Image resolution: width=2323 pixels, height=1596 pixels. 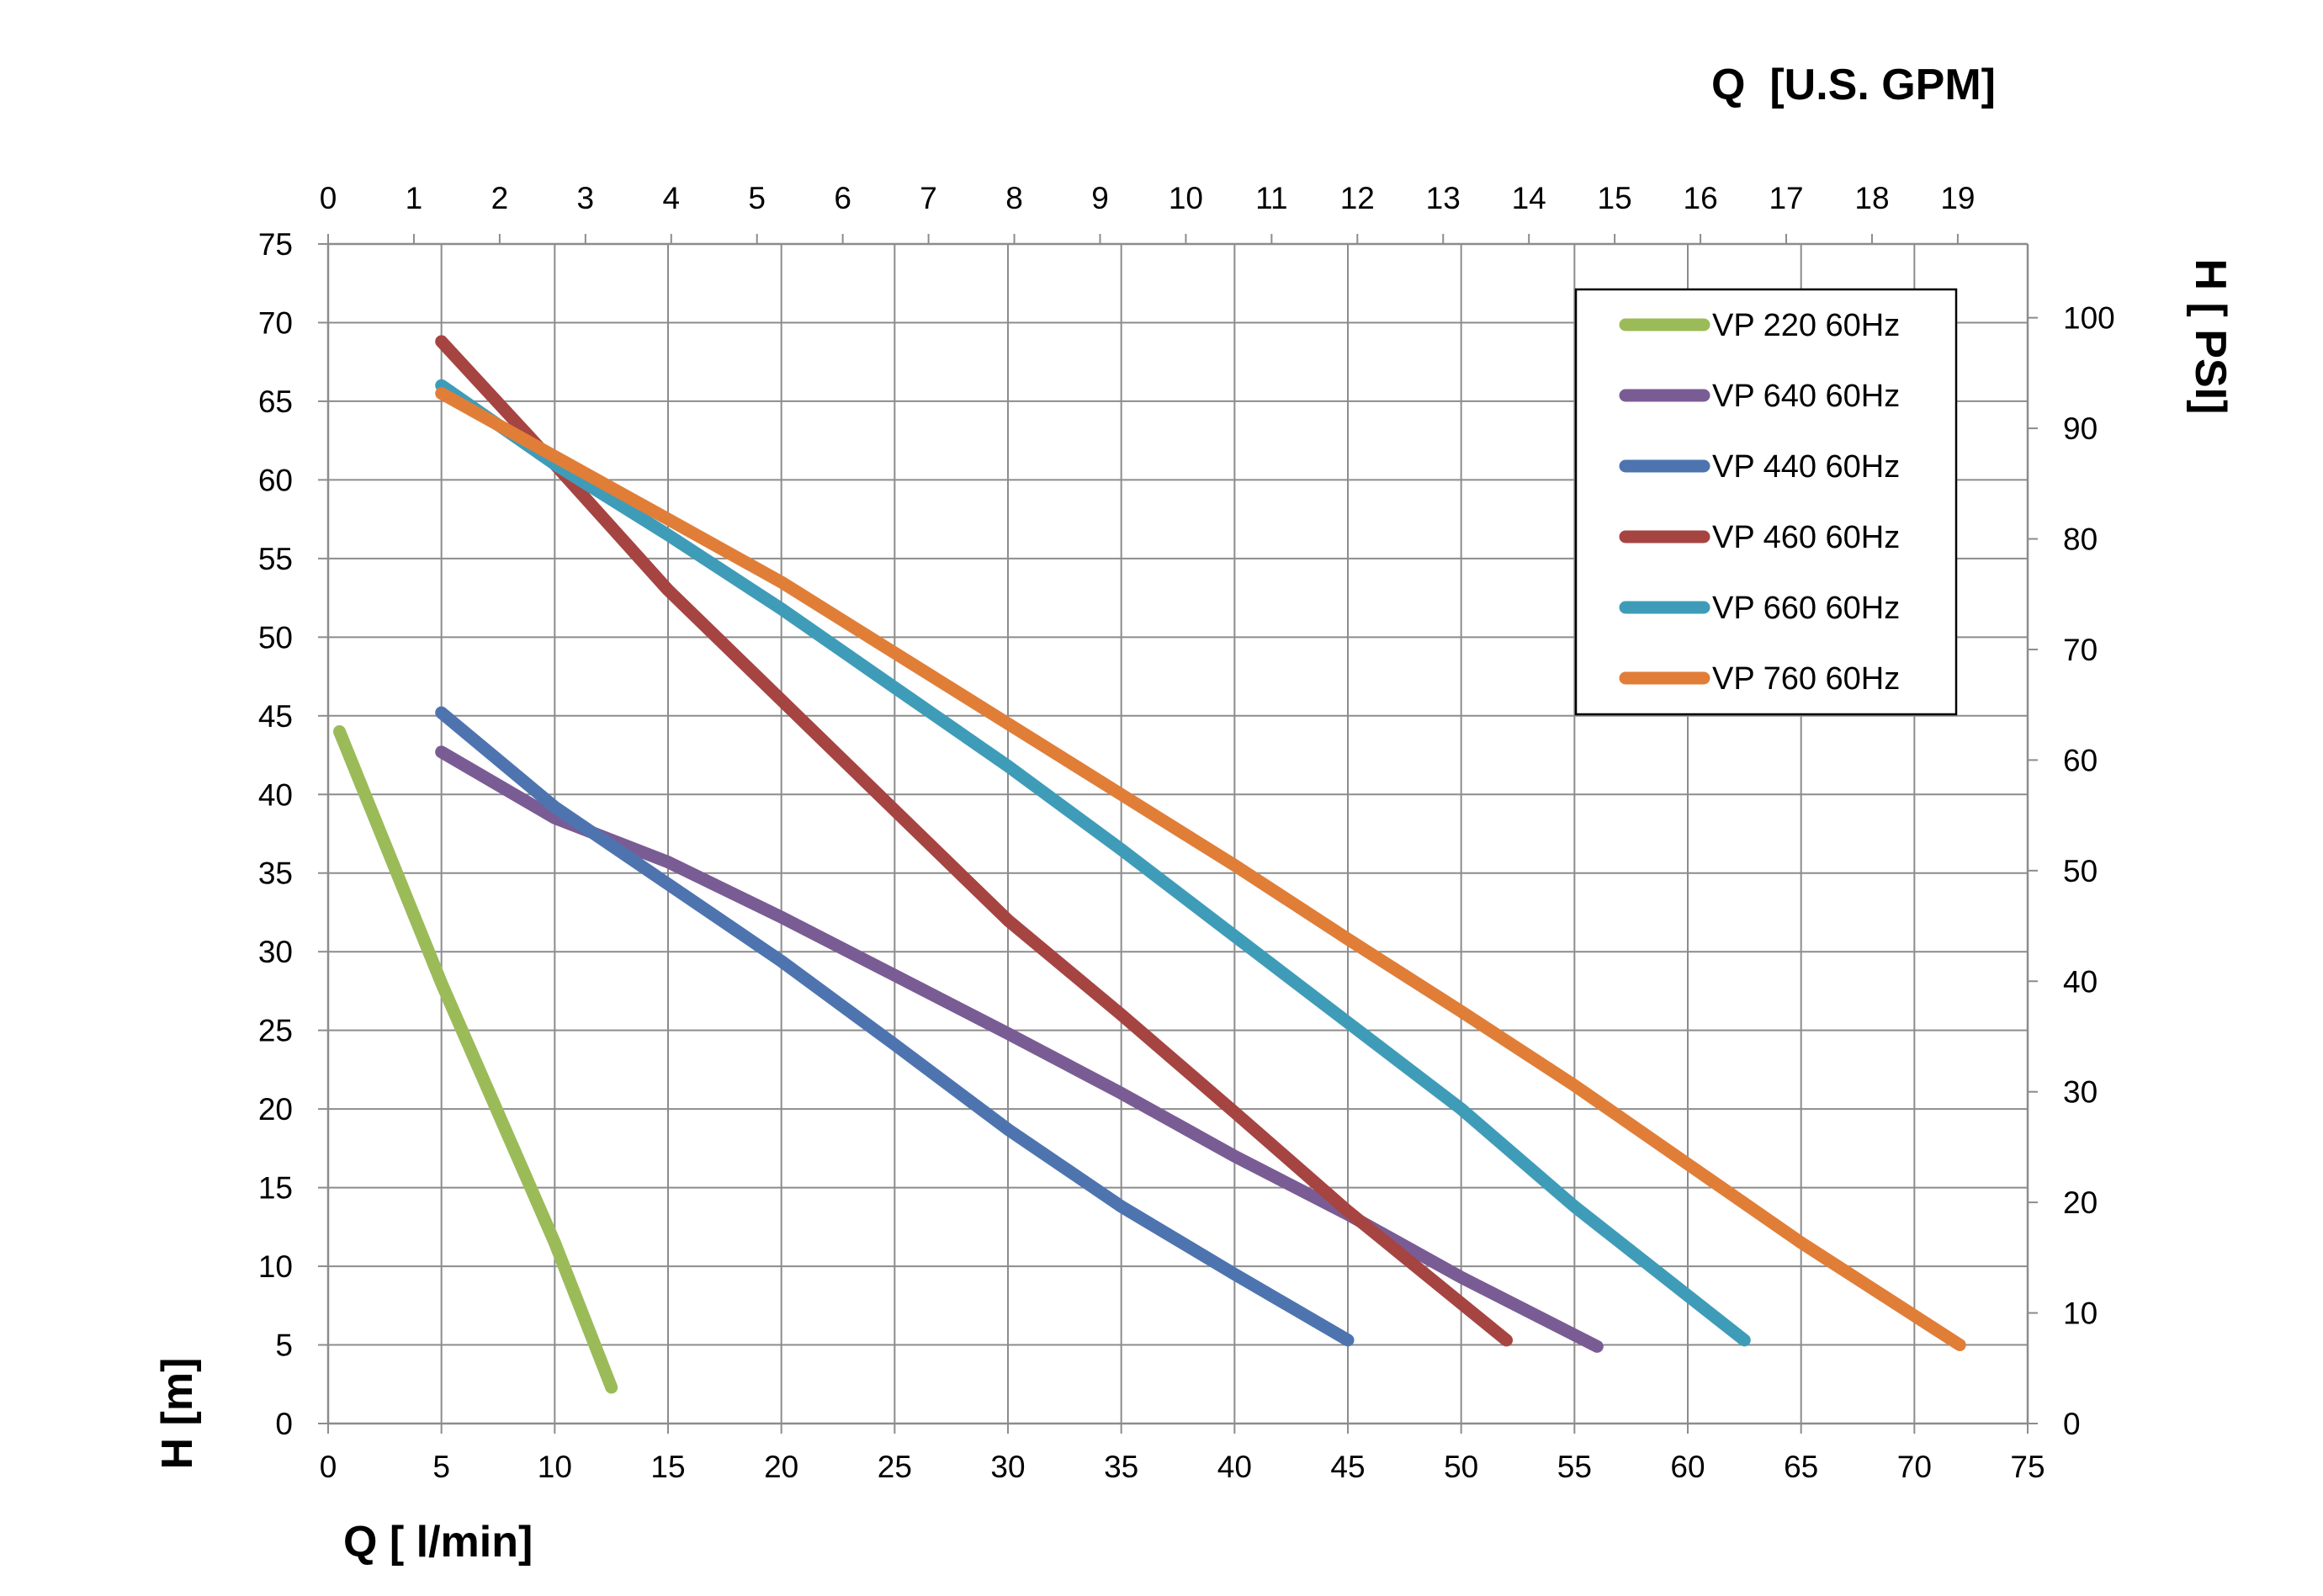 What do you see at coordinates (476, 1059) in the screenshot?
I see `series-line-vp-220-60hz` at bounding box center [476, 1059].